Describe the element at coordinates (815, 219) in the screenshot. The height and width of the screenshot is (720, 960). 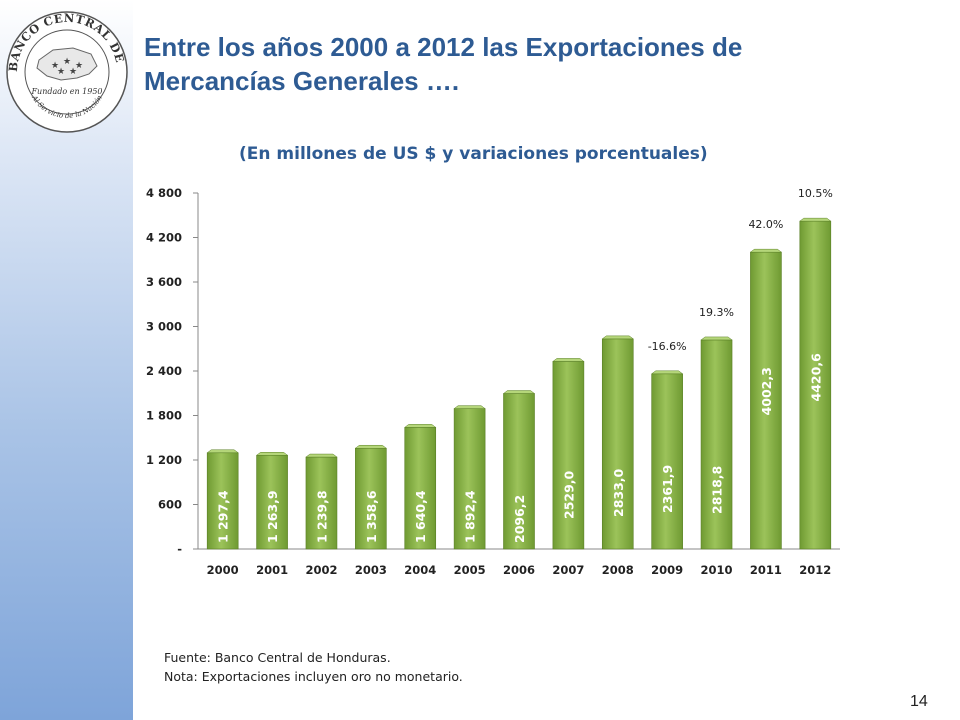
I see `bar-cap-2012` at that location.